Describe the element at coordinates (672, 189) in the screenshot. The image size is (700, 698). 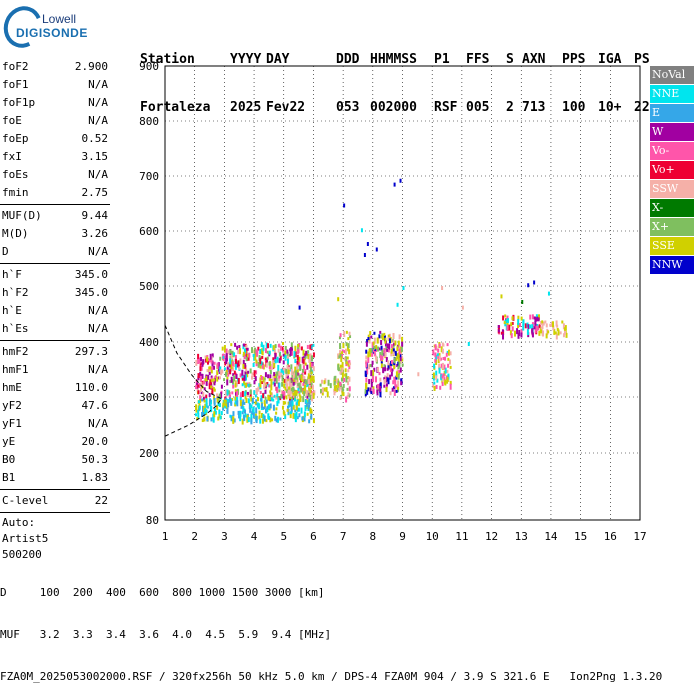
I see `legend-item-ssw: SSW` at that location.